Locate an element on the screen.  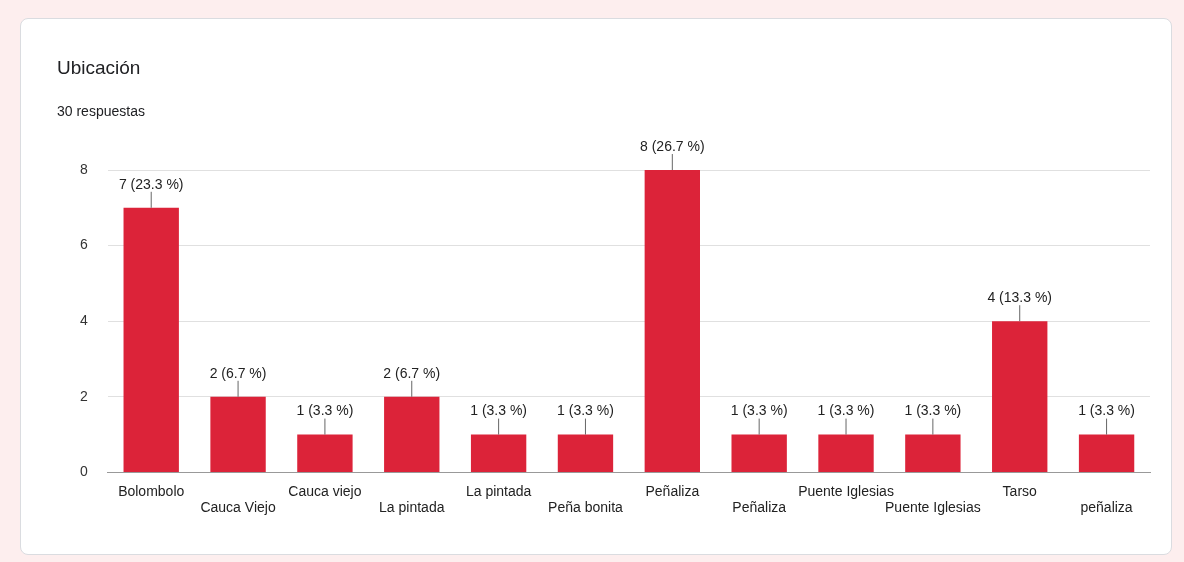
x-tick-label: Cauca viejo is located at coordinates (325, 490).